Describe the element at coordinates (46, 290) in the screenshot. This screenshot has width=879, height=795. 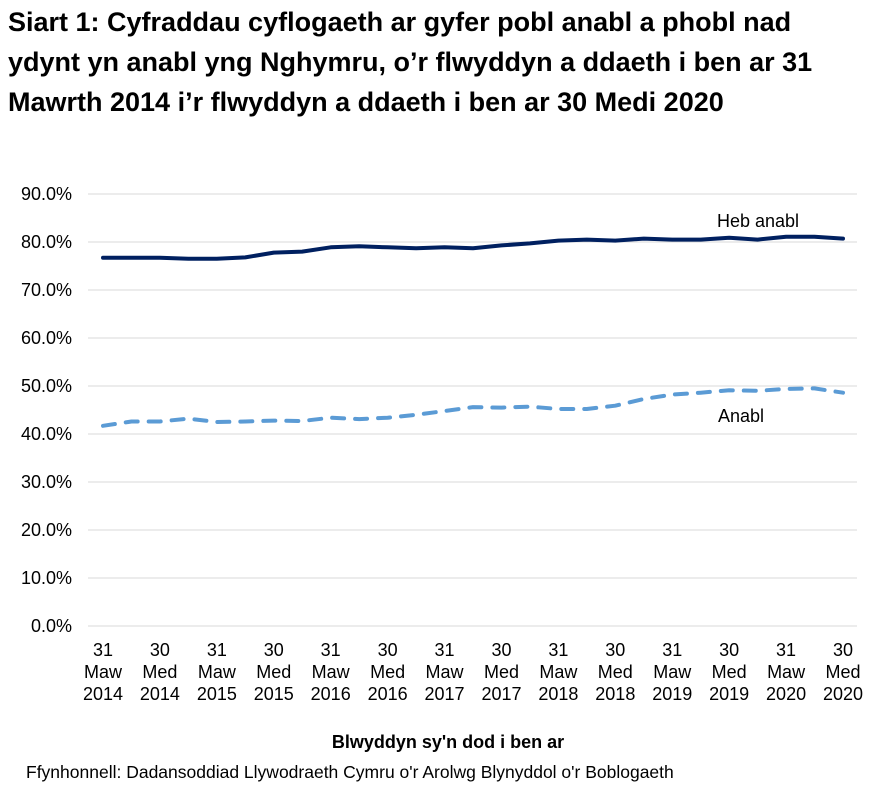
I see `y-tick-label: 70.0%` at that location.